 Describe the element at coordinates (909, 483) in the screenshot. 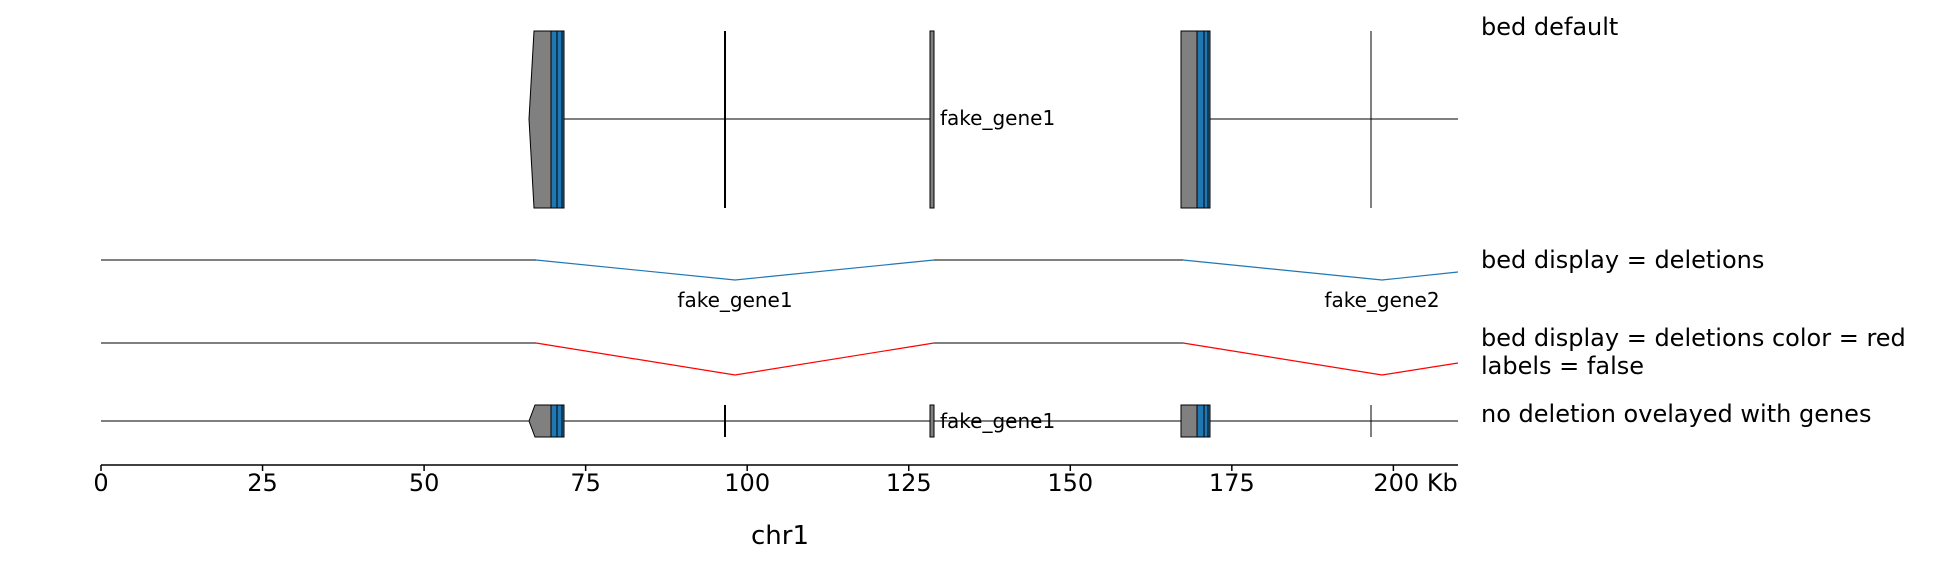

I see `x-axis-tick-label: 125` at that location.